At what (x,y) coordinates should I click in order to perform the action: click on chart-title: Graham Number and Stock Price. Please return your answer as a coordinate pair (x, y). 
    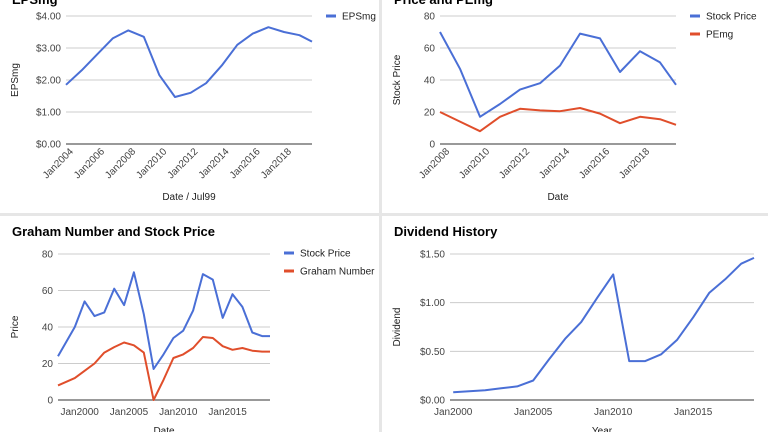
    Looking at the image, I should click on (114, 231).